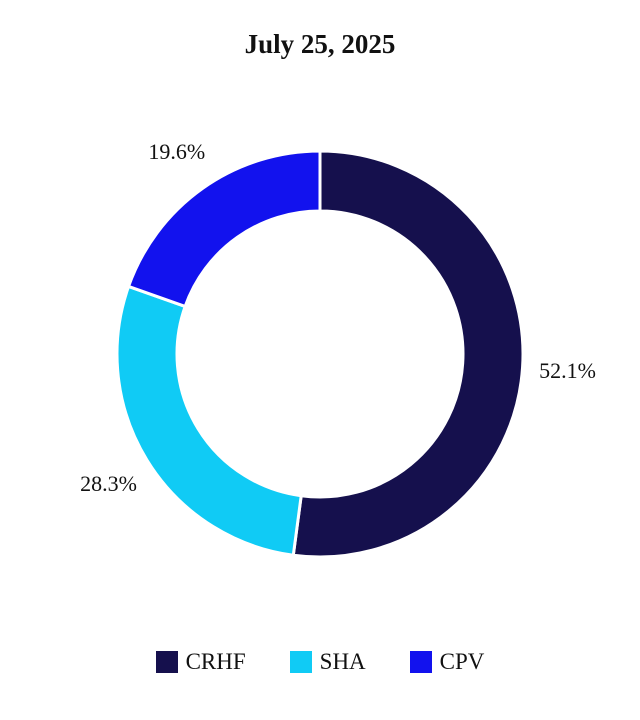 This screenshot has height=720, width=640. I want to click on legend-label-sha: SHA, so click(342, 661).